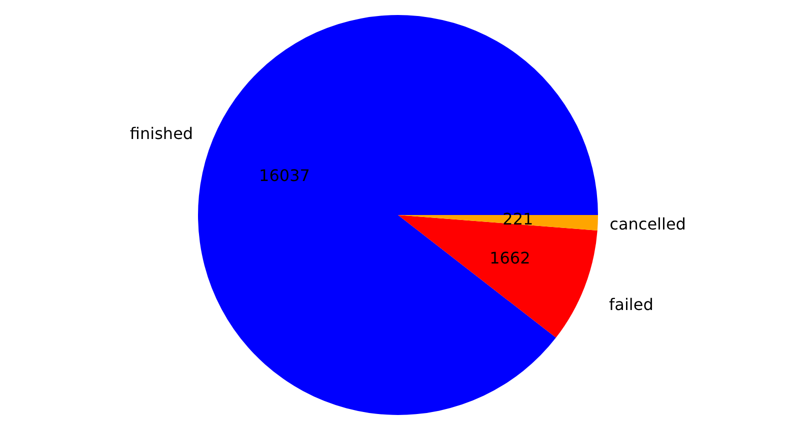  I want to click on data-label: 221, so click(518, 219).